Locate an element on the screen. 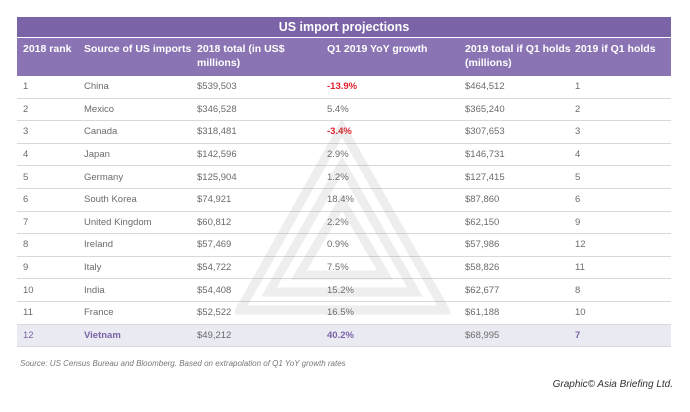  cell-rank: 11 is located at coordinates (28, 313).